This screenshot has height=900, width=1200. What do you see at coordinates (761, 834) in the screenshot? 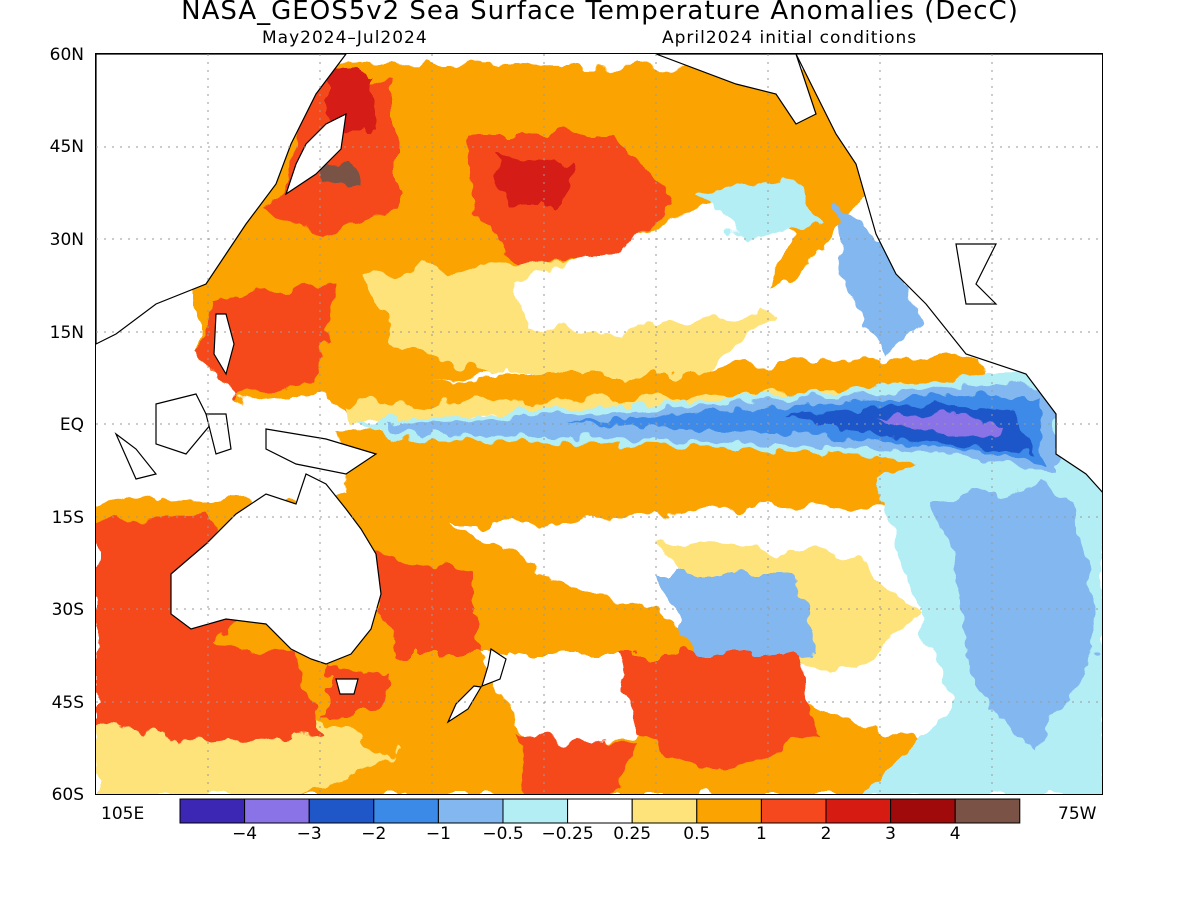
I see `colorbar-tick-label: 1` at bounding box center [761, 834].